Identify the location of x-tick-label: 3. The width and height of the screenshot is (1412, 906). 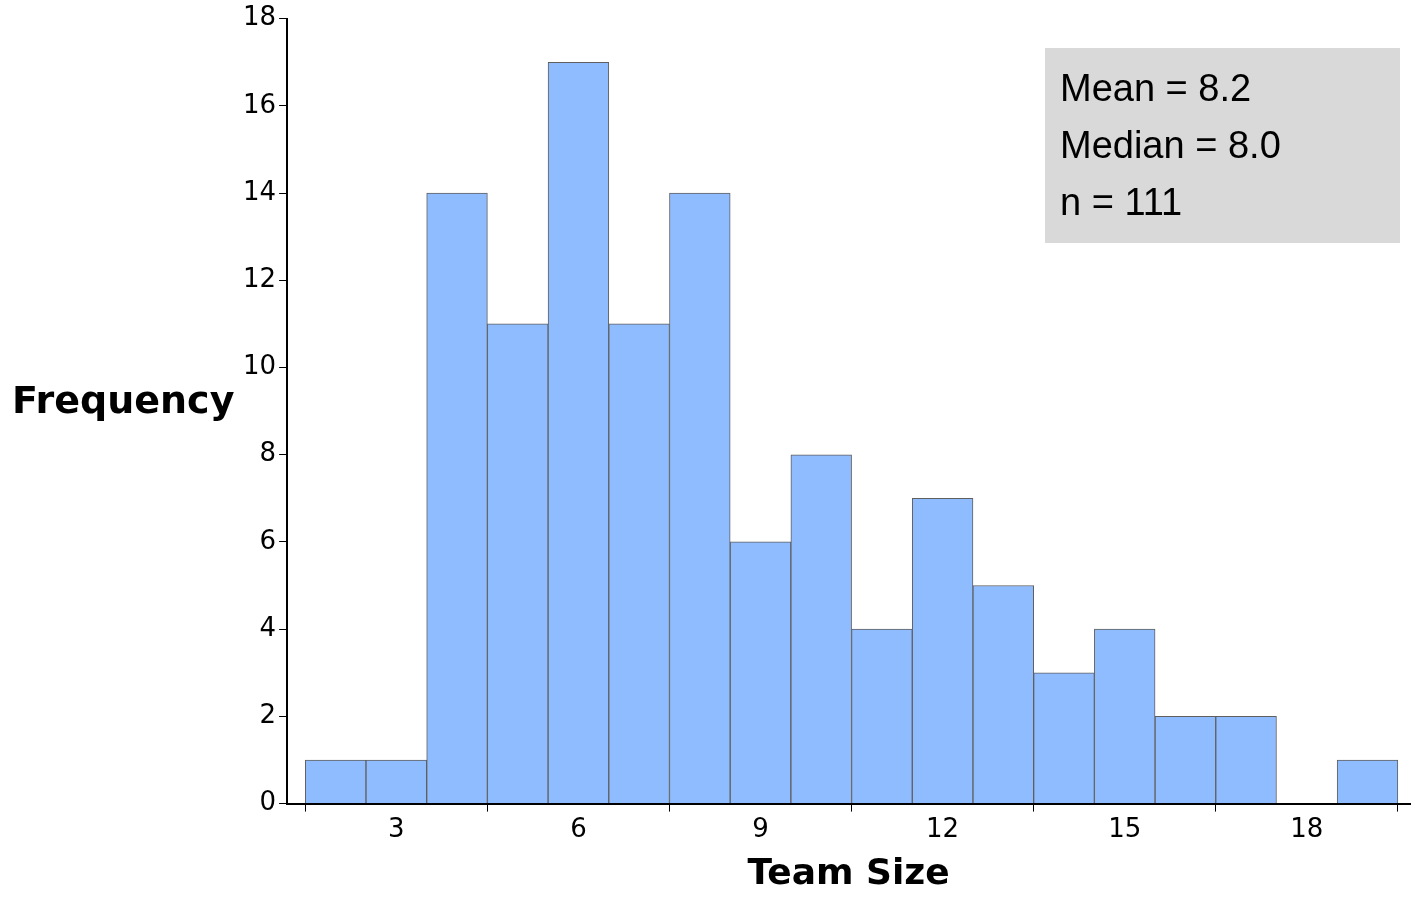
(396, 827).